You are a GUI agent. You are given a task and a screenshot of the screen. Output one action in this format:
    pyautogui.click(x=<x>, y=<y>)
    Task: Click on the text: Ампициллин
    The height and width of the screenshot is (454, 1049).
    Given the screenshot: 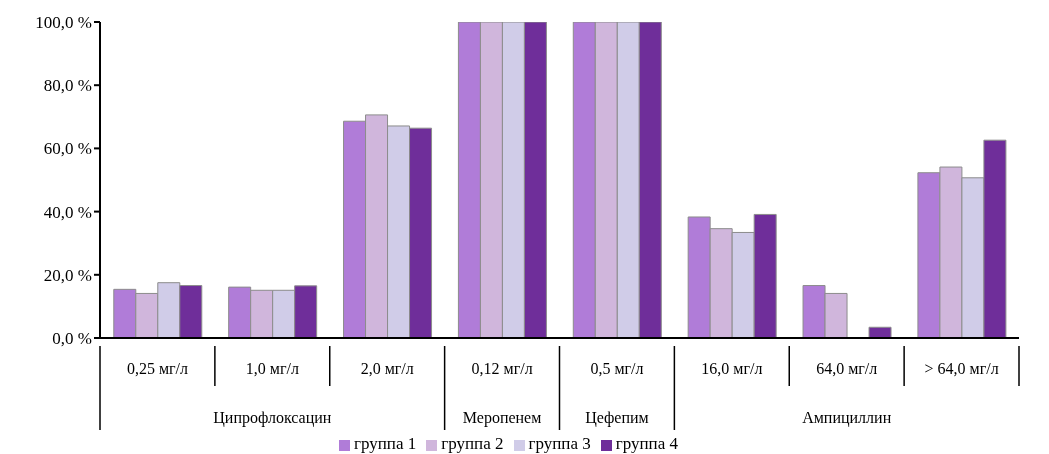 What is the action you would take?
    pyautogui.click(x=847, y=418)
    